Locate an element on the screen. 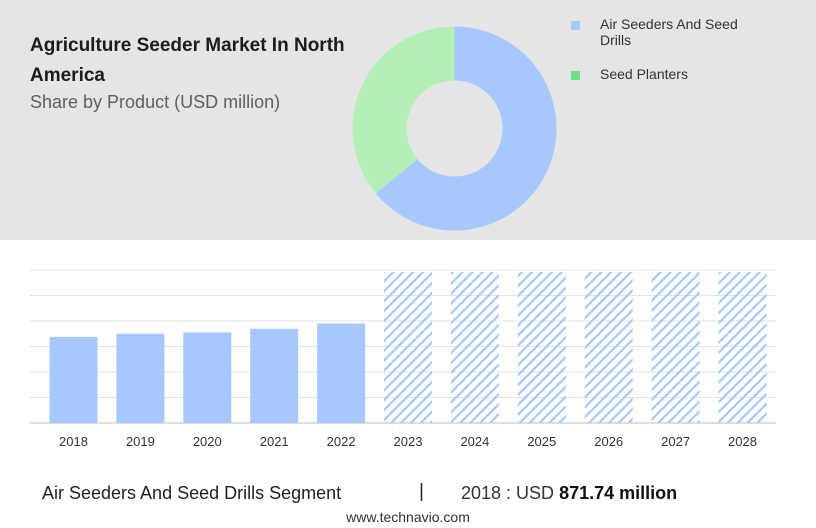 The height and width of the screenshot is (528, 816). forecast-bar-2027 is located at coordinates (675, 347).